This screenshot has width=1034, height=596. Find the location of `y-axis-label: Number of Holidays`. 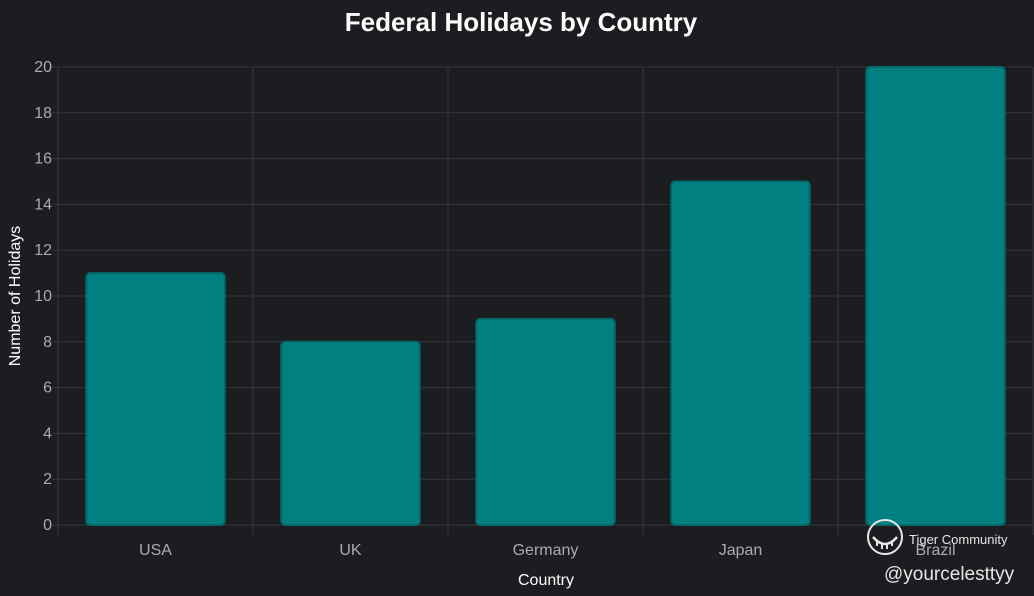

y-axis-label: Number of Holidays is located at coordinates (15, 296).